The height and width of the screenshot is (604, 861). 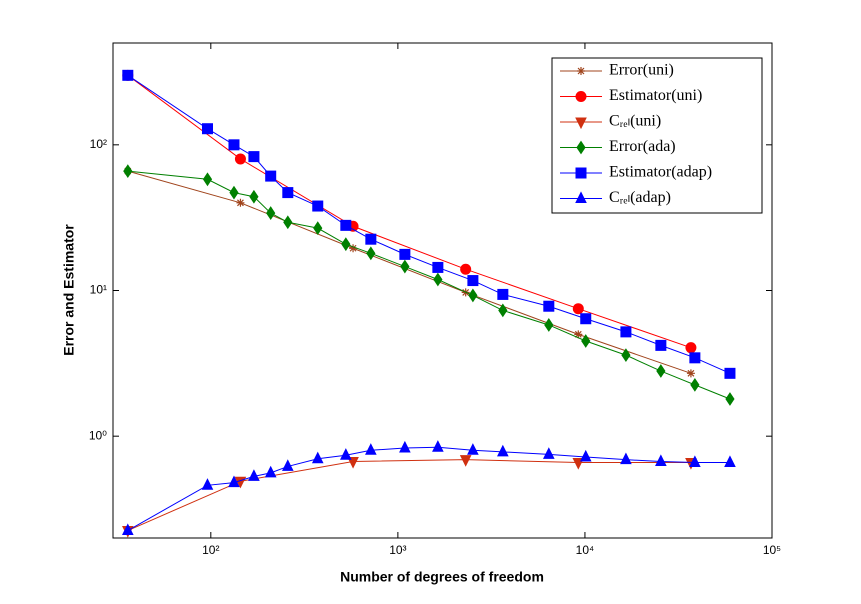 I want to click on x-tick-label: 10³, so click(x=397, y=550).